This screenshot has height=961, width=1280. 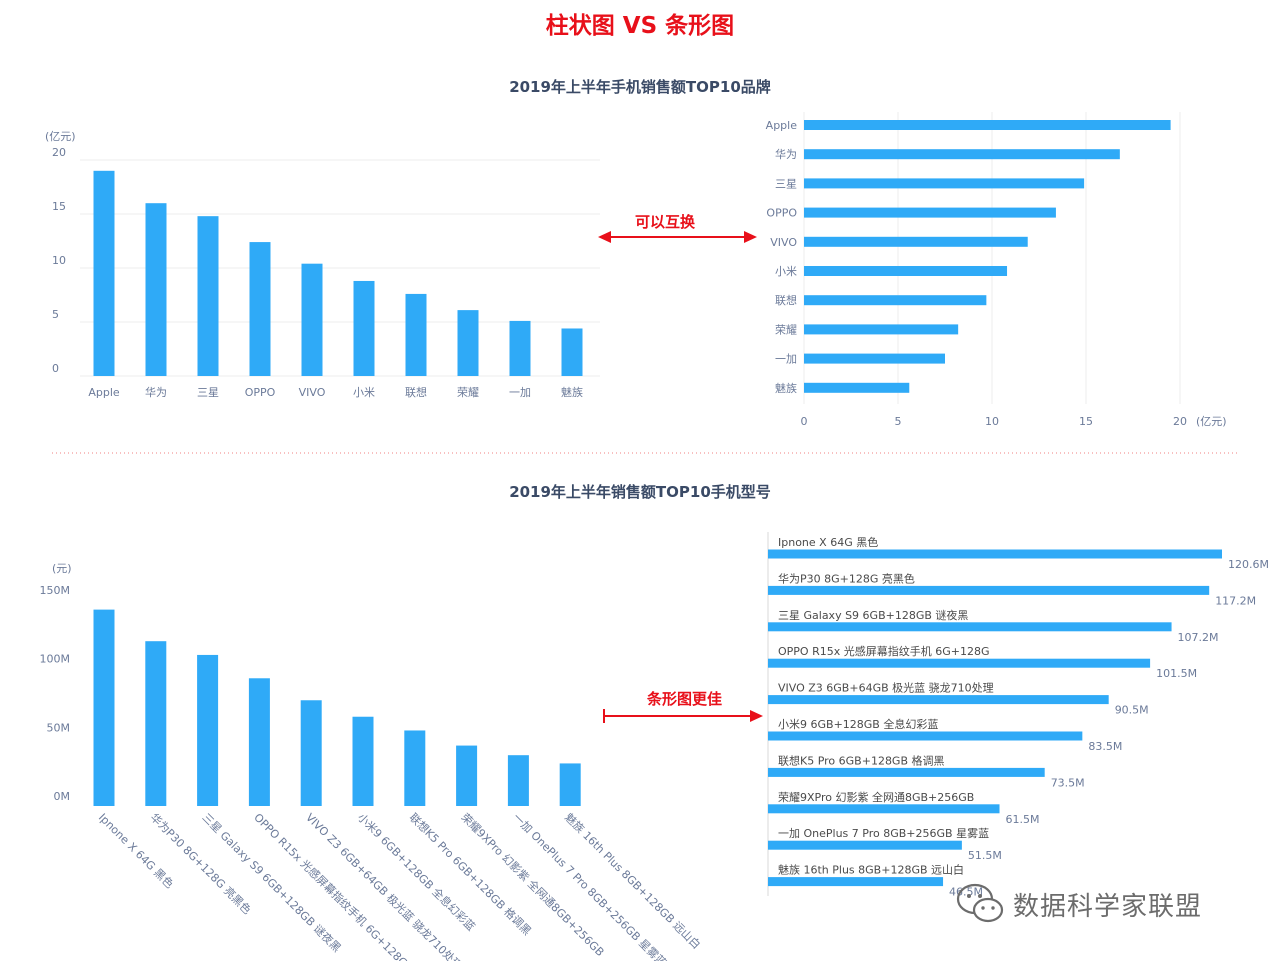 What do you see at coordinates (781, 213) in the screenshot?
I see `y-tick-label: OPPO` at bounding box center [781, 213].